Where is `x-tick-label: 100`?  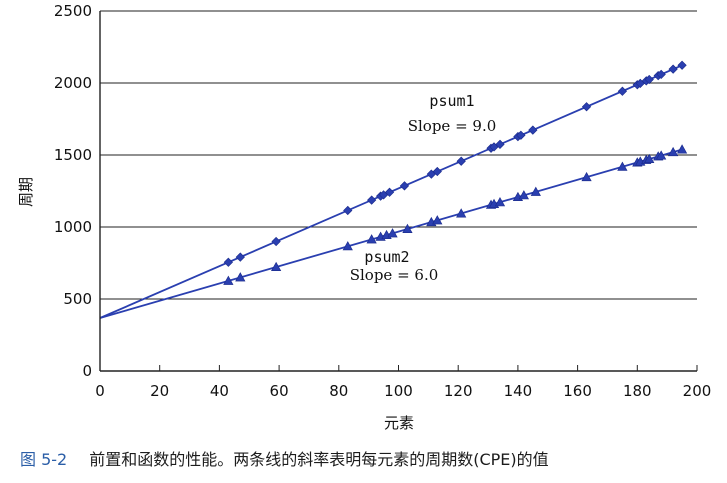
x-tick-label: 100 is located at coordinates (398, 391).